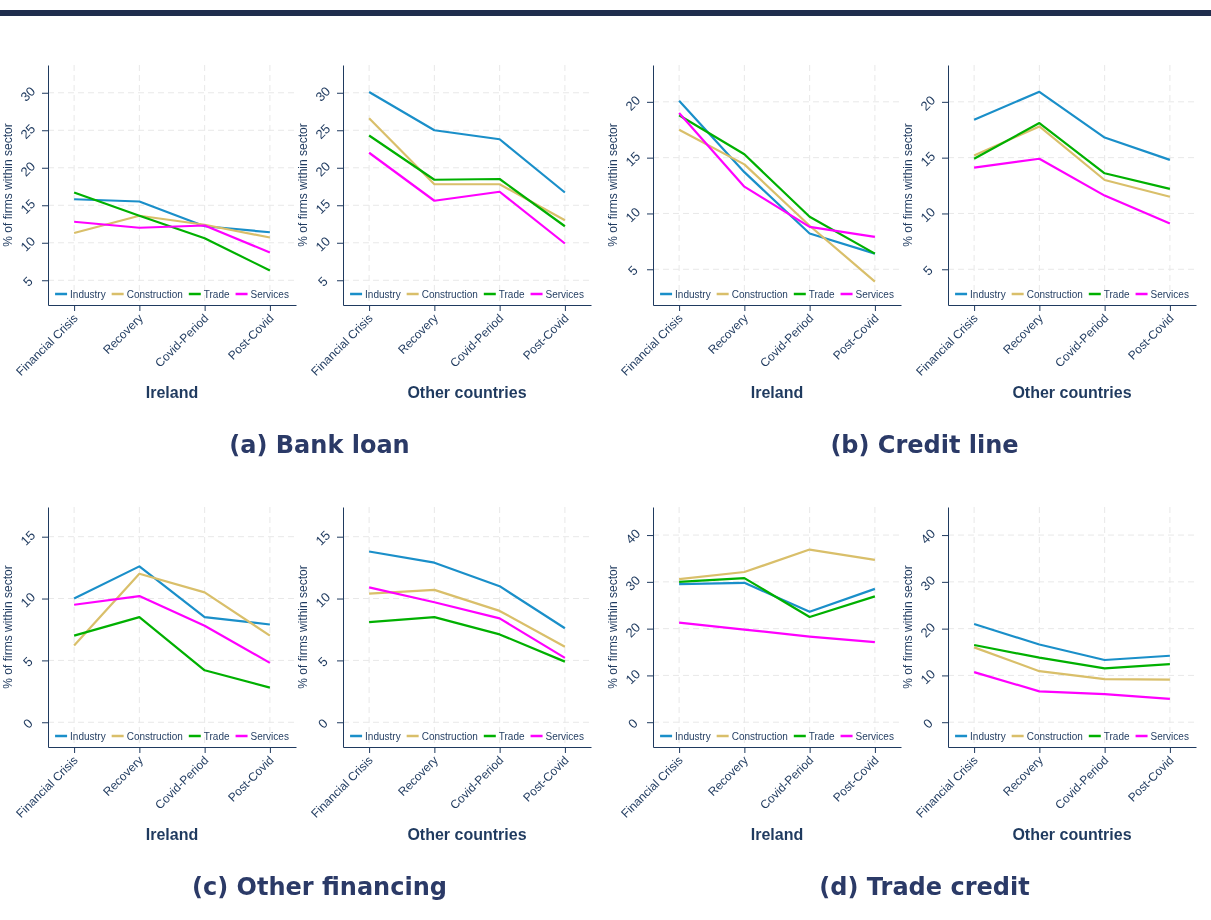  Describe the element at coordinates (319, 887) in the screenshot. I see `text: (c) Other financing` at that location.